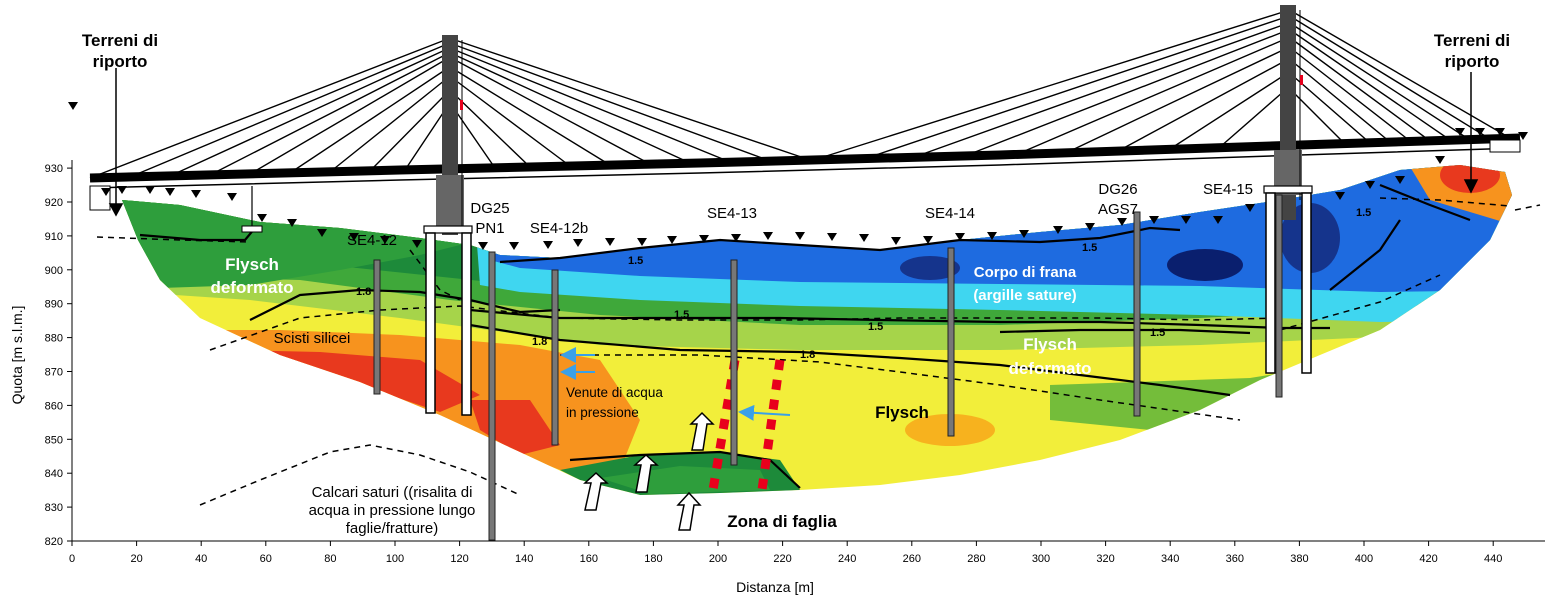 Image resolution: width=1551 pixels, height=598 pixels. What do you see at coordinates (602, 412) in the screenshot?
I see `venute-line2: in pressione` at bounding box center [602, 412].